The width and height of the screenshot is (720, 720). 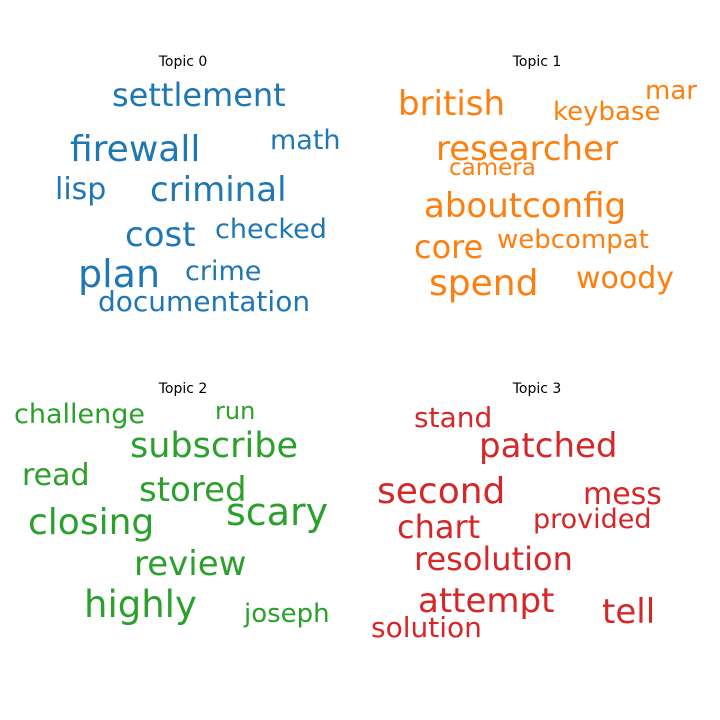 What do you see at coordinates (448, 247) in the screenshot?
I see `cloud-word: core` at bounding box center [448, 247].